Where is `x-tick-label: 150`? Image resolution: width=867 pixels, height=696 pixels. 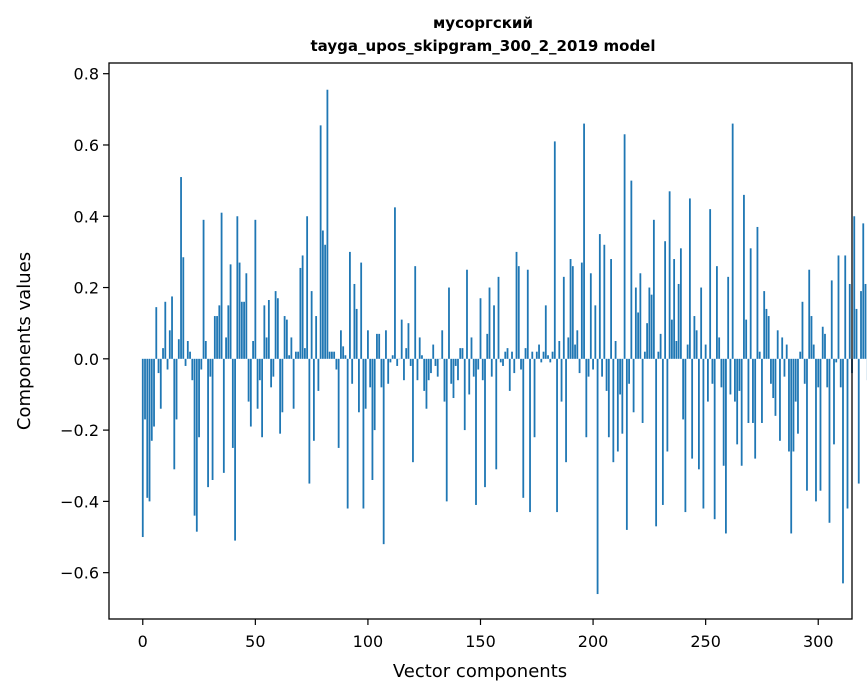 x-tick-label: 150 is located at coordinates (480, 641).